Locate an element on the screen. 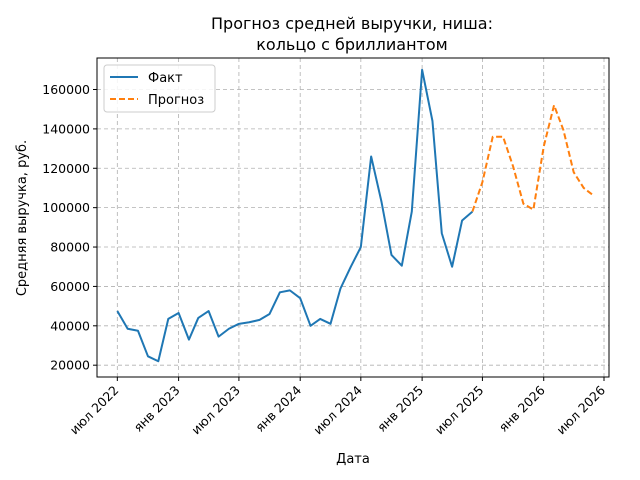 This screenshot has height=480, width=640. x-axis-label: Дата is located at coordinates (353, 459).